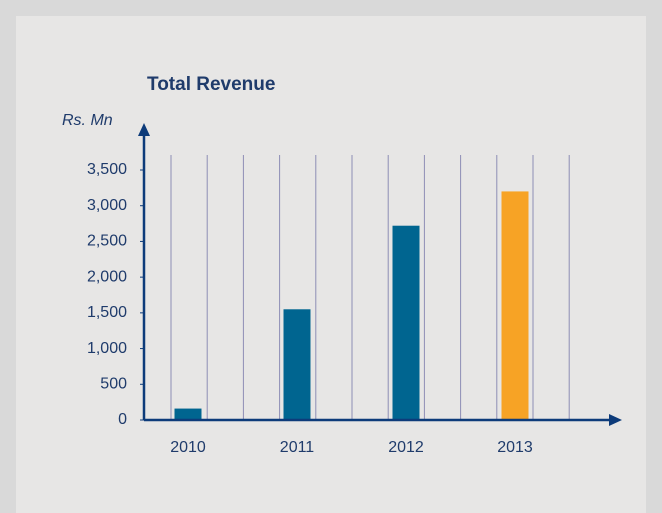 The height and width of the screenshot is (513, 662). What do you see at coordinates (107, 205) in the screenshot?
I see `y-tick-label: 3,000` at bounding box center [107, 205].